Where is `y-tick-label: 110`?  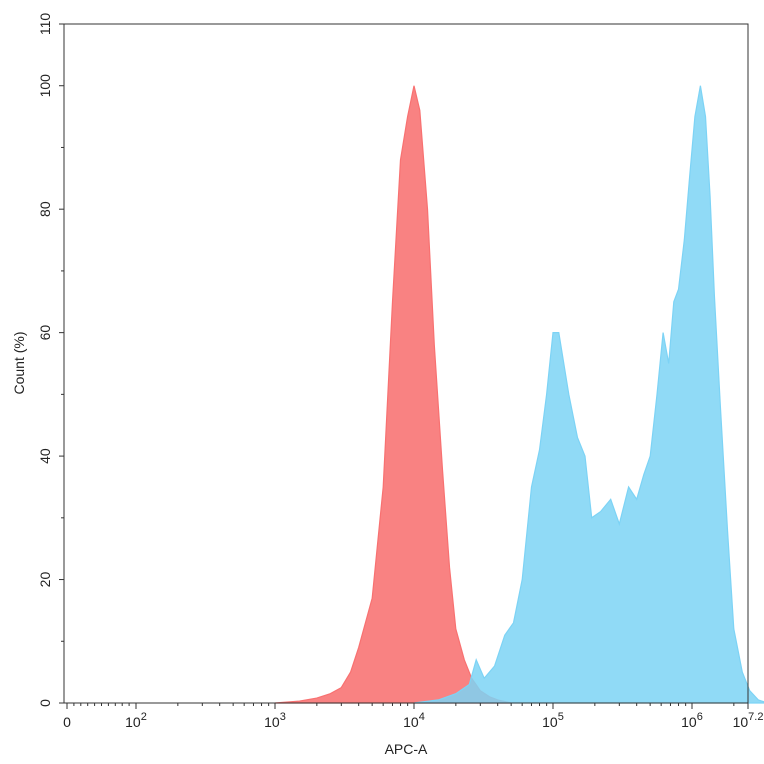 y-tick-label: 110 is located at coordinates (45, 24).